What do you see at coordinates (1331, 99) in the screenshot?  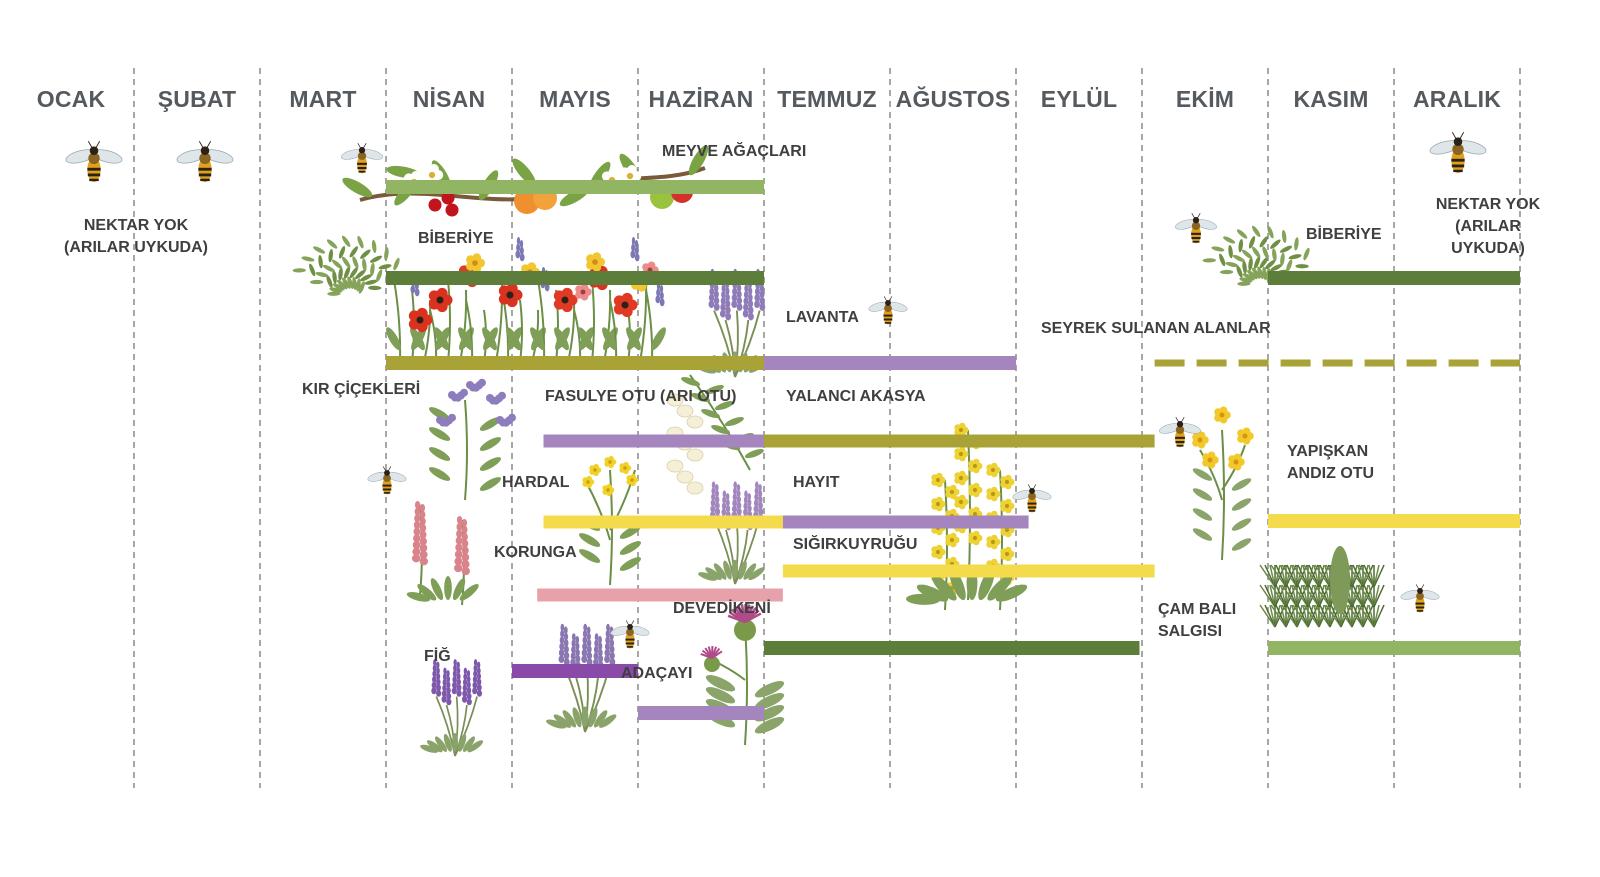 I see `month-label: KASIM` at bounding box center [1331, 99].